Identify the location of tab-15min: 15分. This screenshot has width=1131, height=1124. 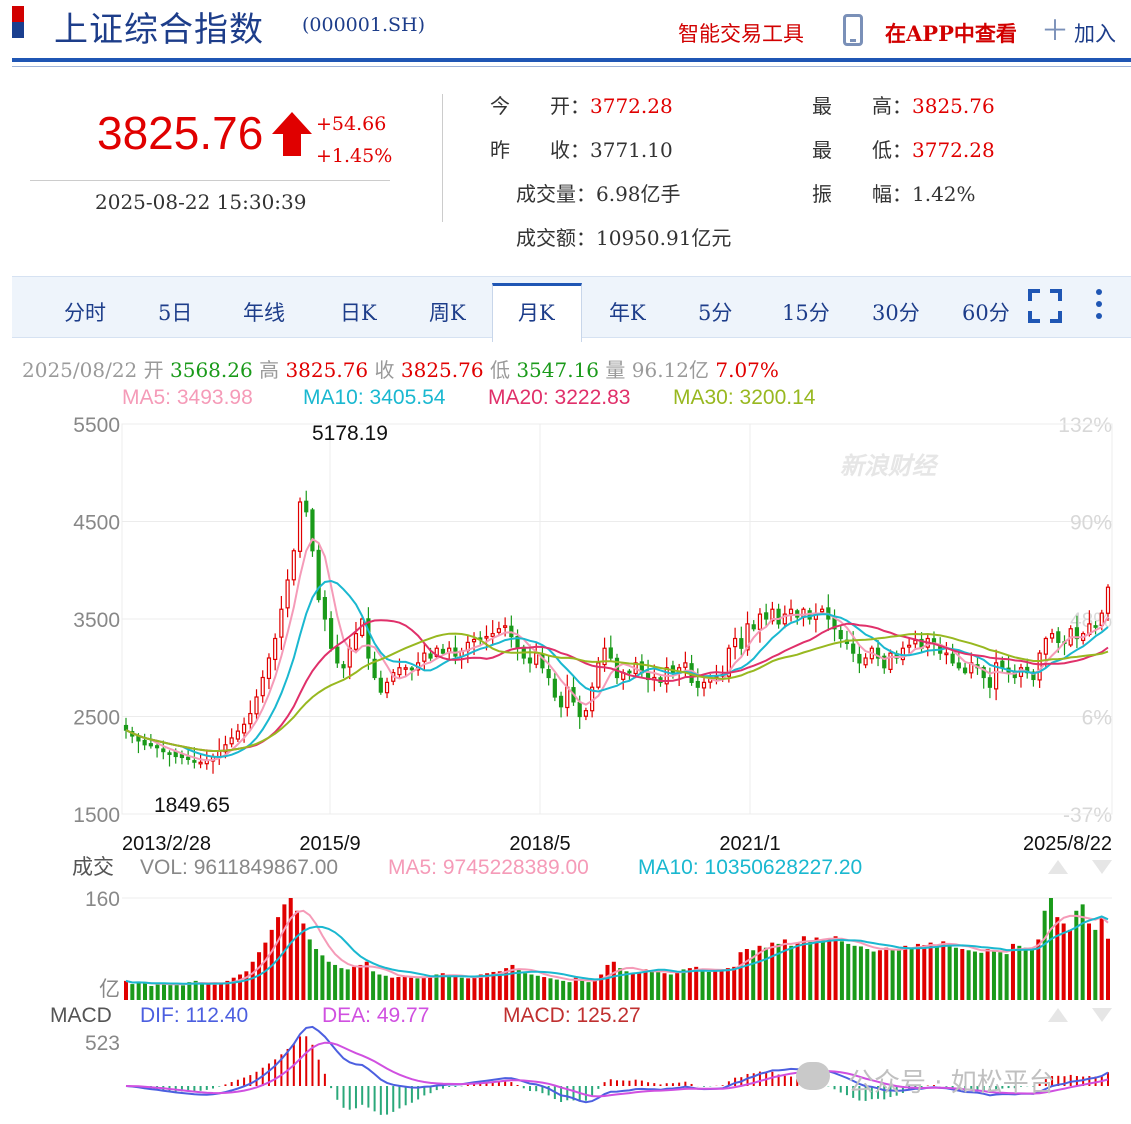
(806, 313).